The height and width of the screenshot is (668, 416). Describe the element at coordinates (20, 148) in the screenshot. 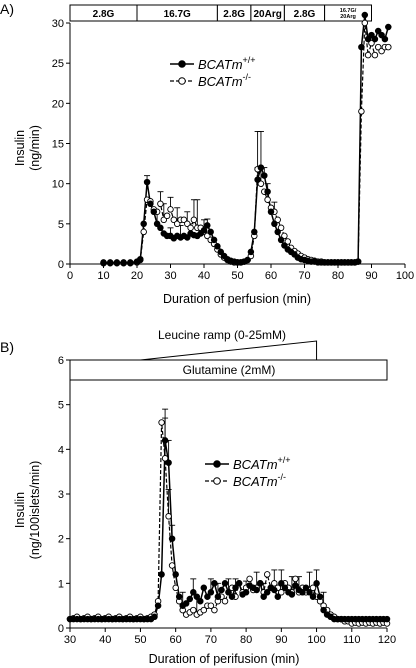

I see `panel-a-ylabel-line1: Insulin` at that location.